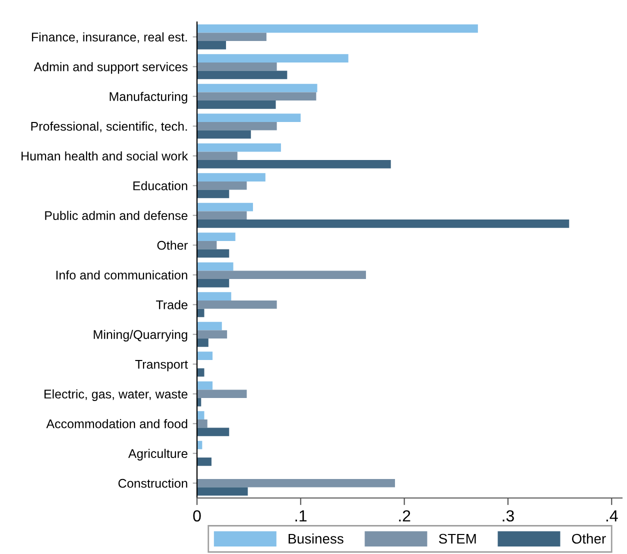  I want to click on x-tick-label: .2, so click(404, 516).